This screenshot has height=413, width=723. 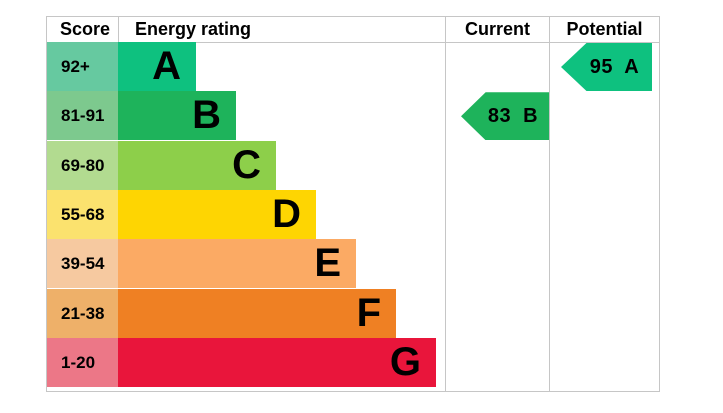 I want to click on score-range-label: 92+, so click(x=82, y=66).